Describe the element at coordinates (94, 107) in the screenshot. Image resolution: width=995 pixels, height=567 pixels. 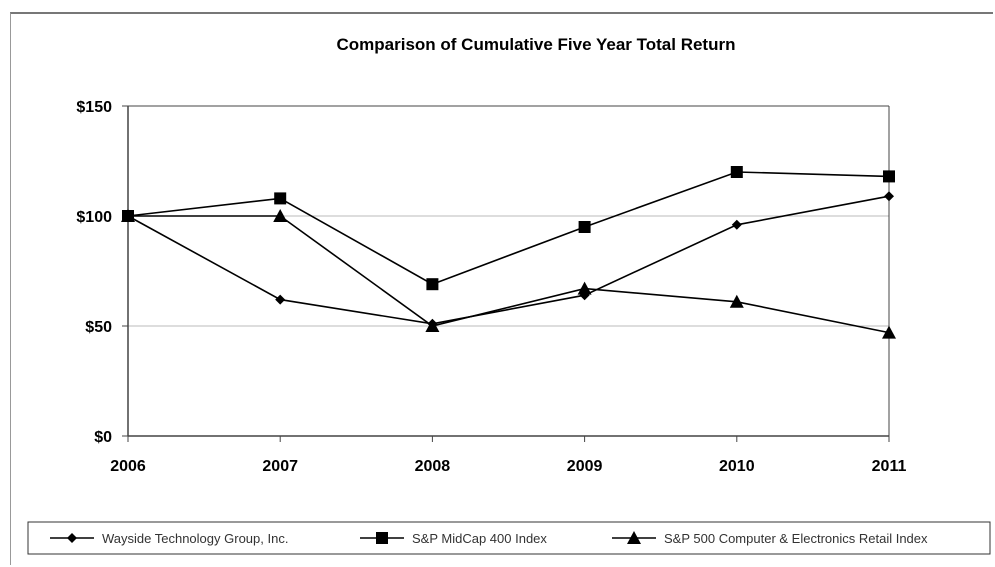
I see `y-tick-label: $150` at that location.